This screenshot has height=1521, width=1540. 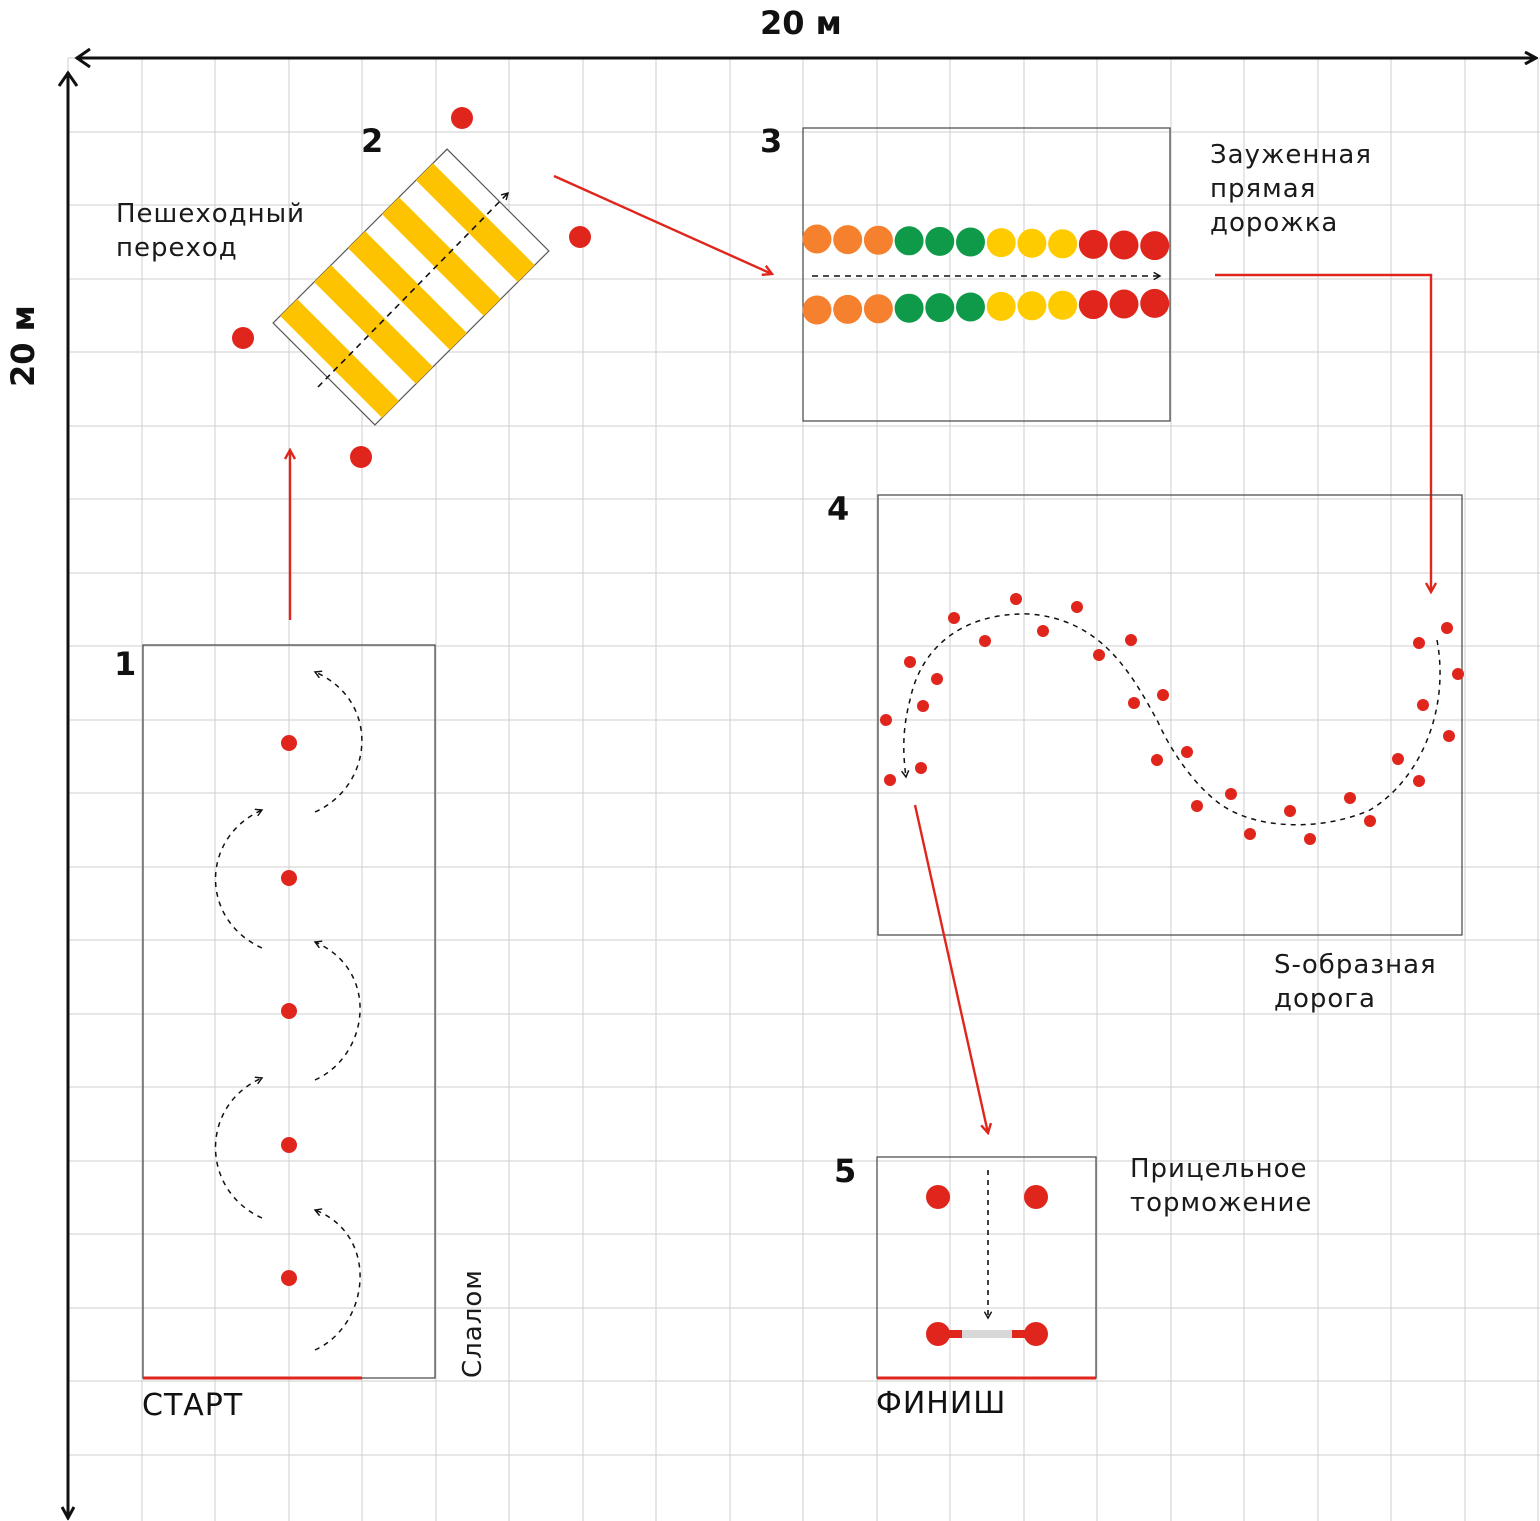 I want to click on height-arrow-top-head, so click(x=68, y=78).